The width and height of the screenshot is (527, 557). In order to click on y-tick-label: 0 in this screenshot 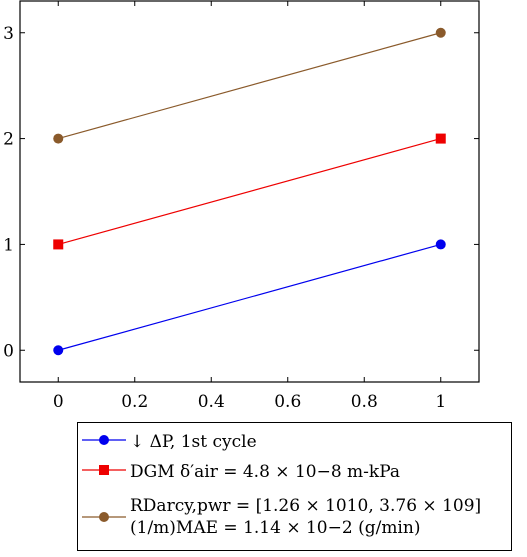, I will do `click(8, 351)`.